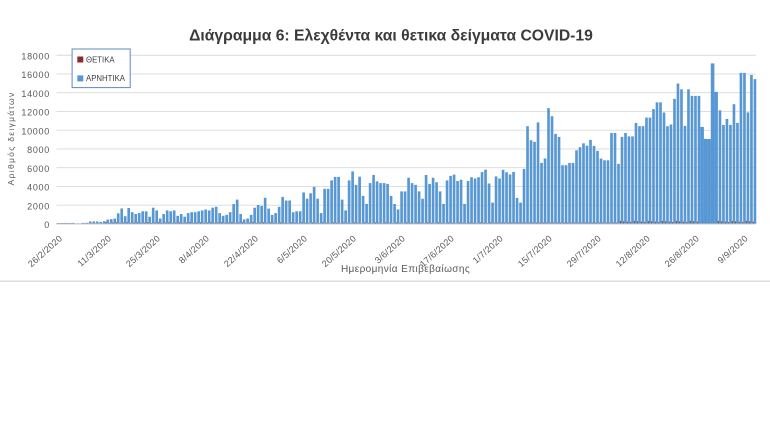 The width and height of the screenshot is (770, 433). What do you see at coordinates (47, 225) in the screenshot?
I see `svg-text: 0` at bounding box center [47, 225].